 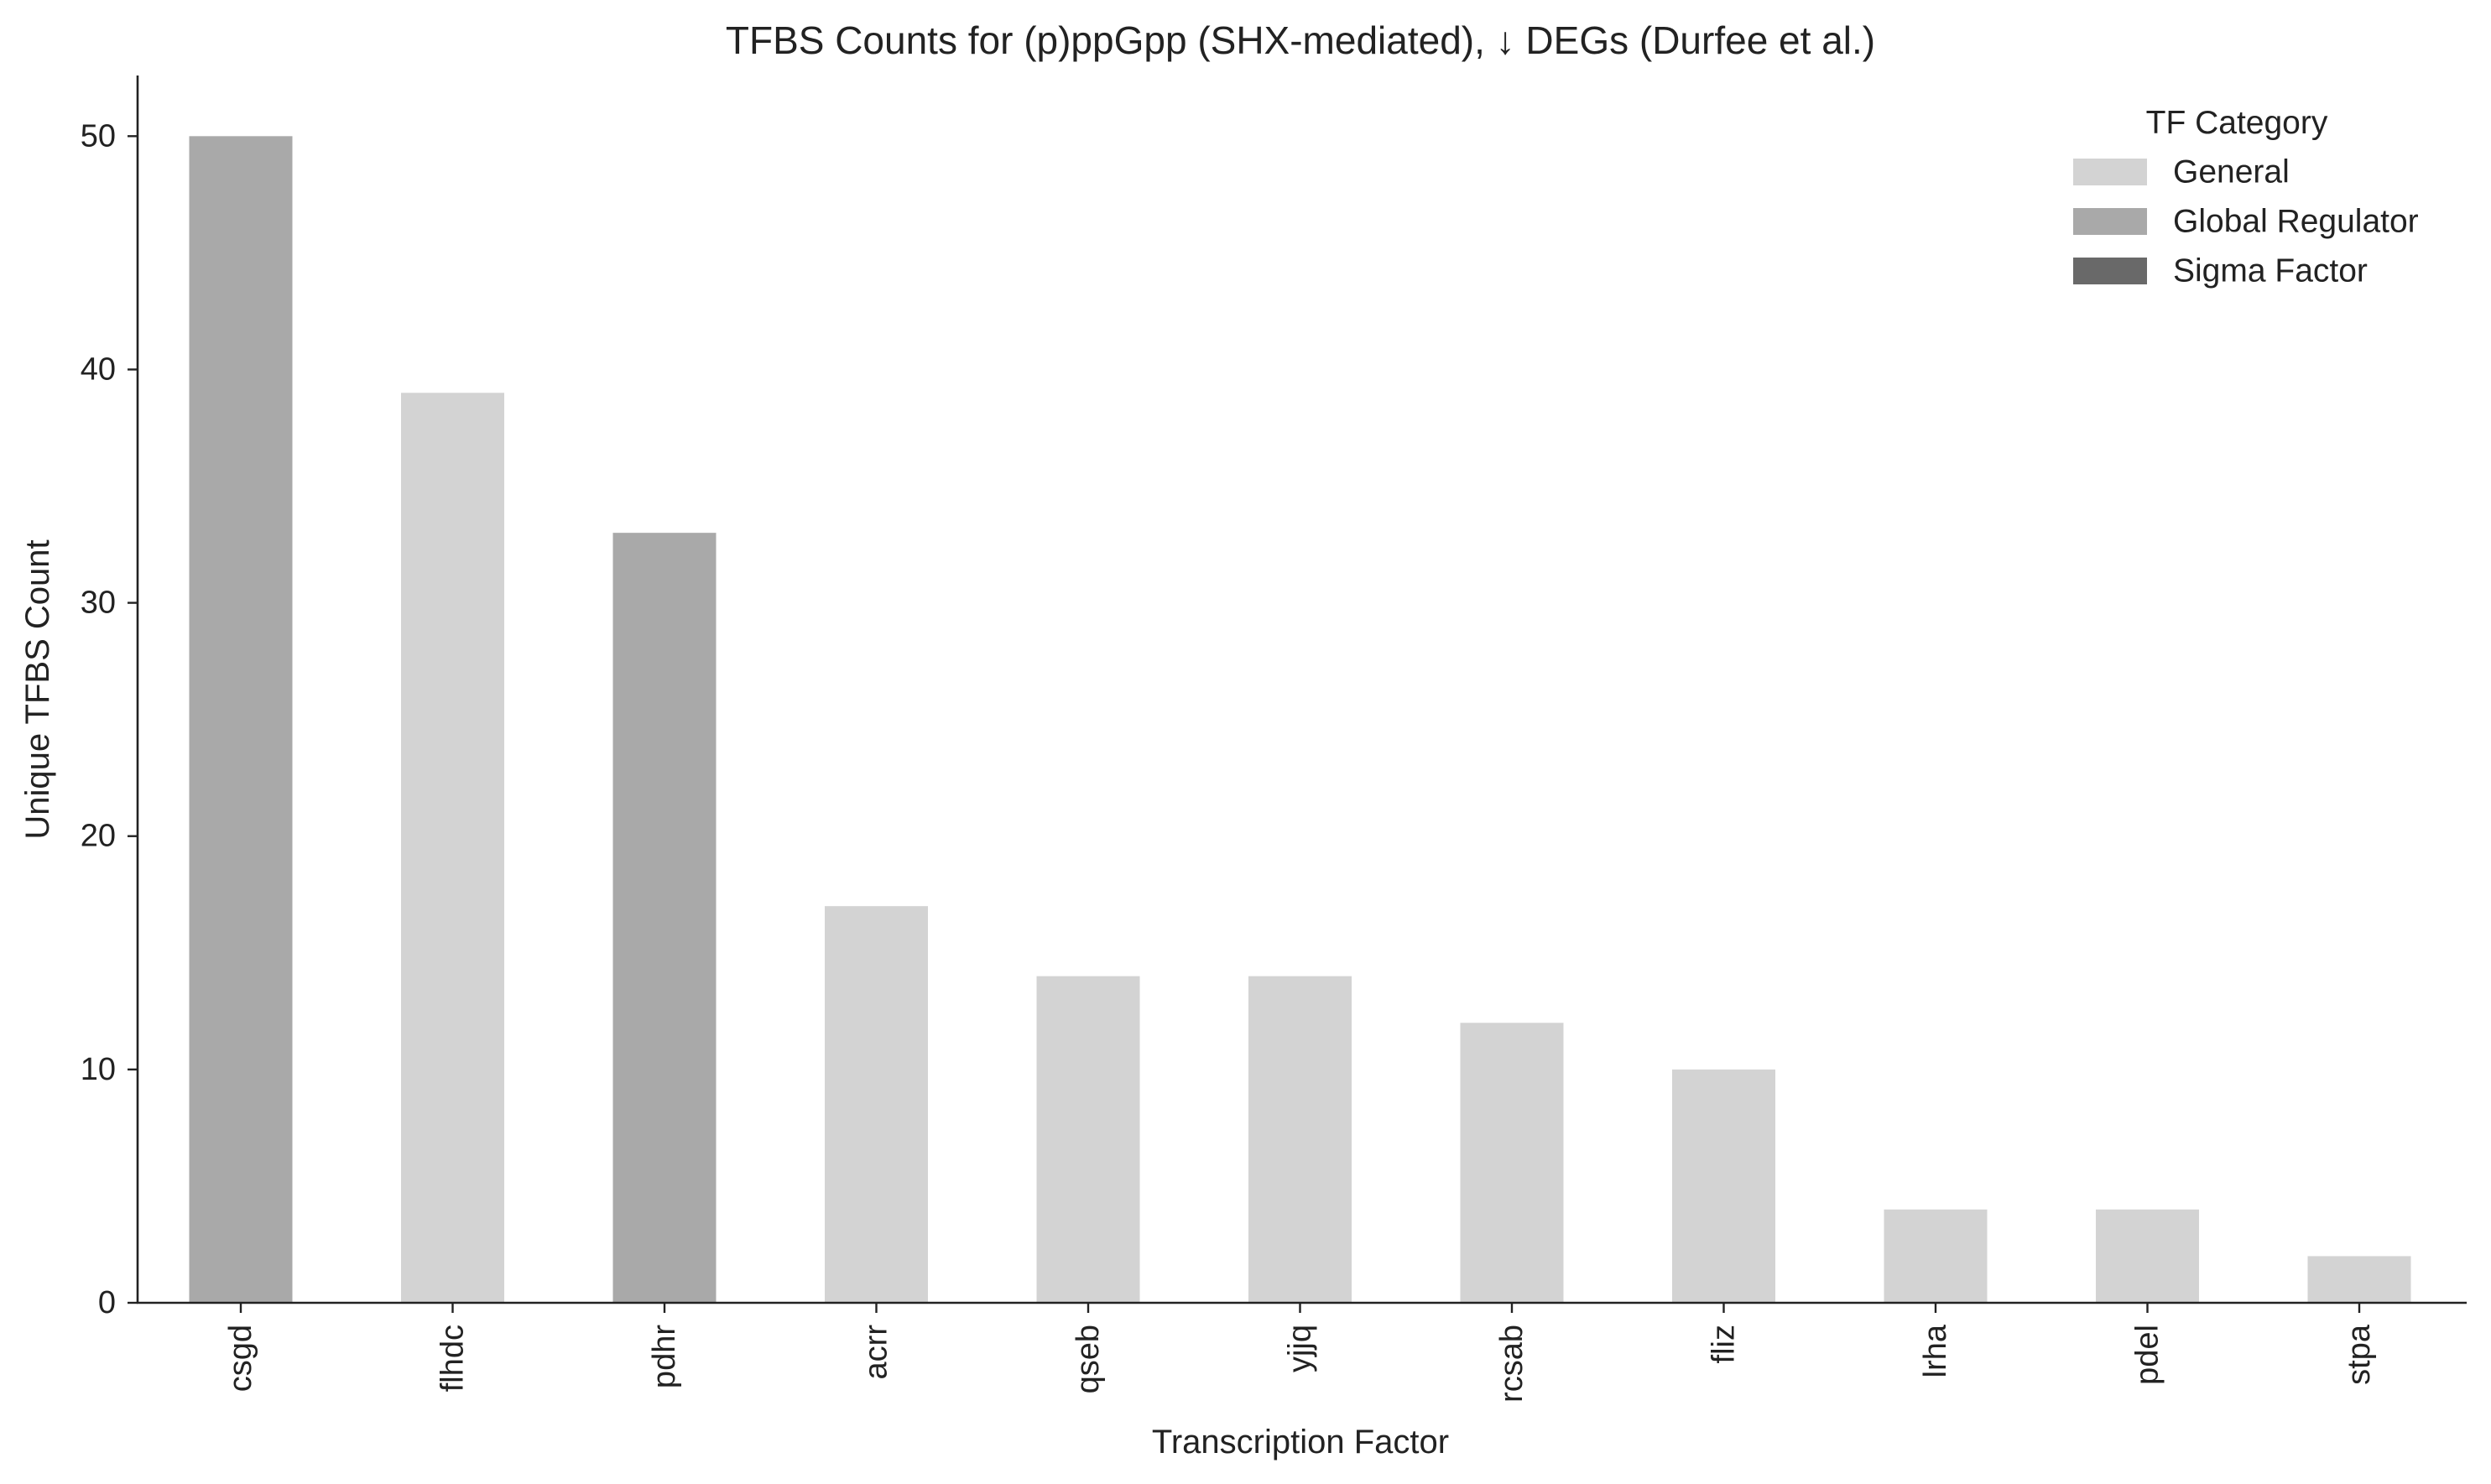 I want to click on bar-csgd, so click(x=241, y=720).